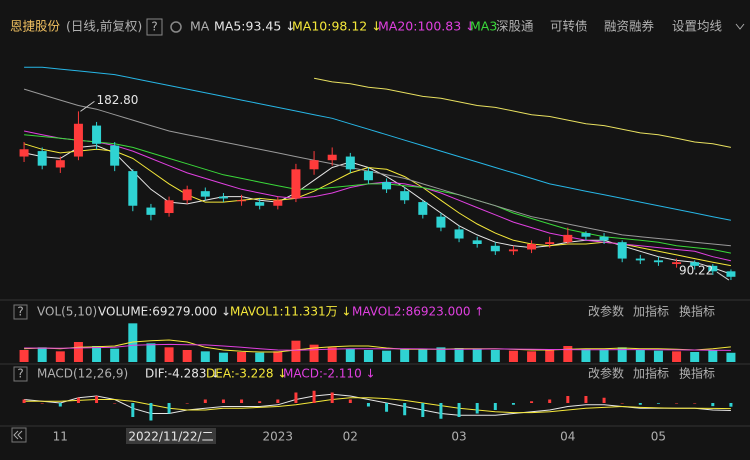  I want to click on tab: 设置均线, so click(697, 26).